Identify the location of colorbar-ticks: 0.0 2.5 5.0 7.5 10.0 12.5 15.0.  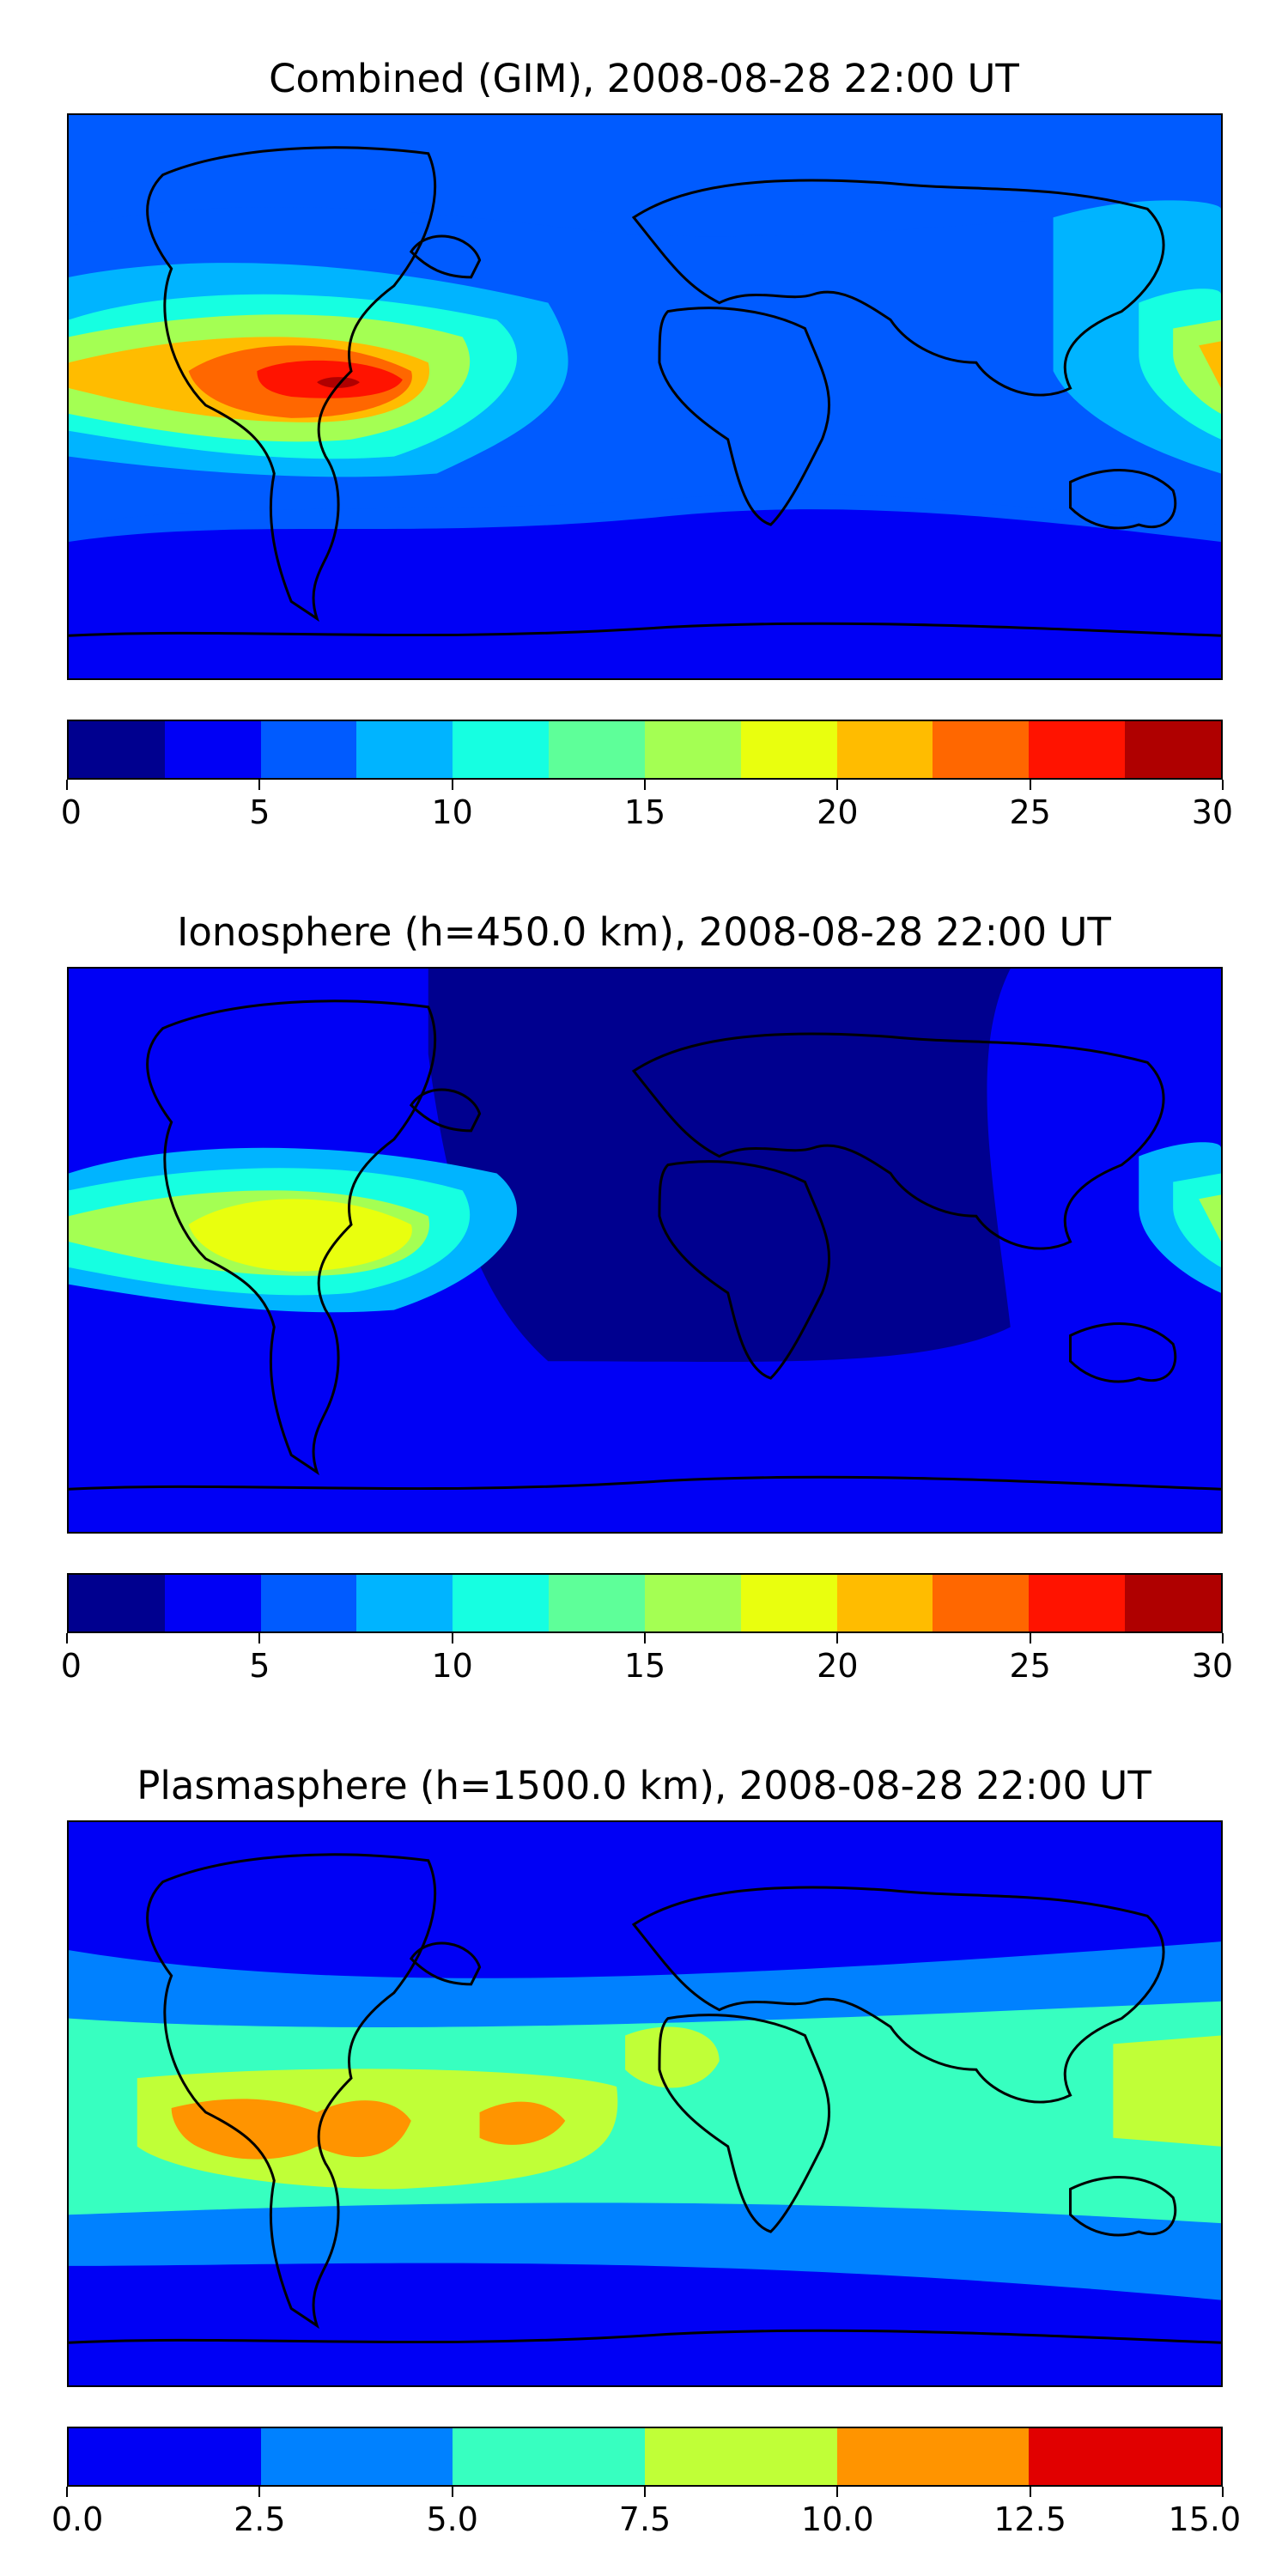
(647, 2513).